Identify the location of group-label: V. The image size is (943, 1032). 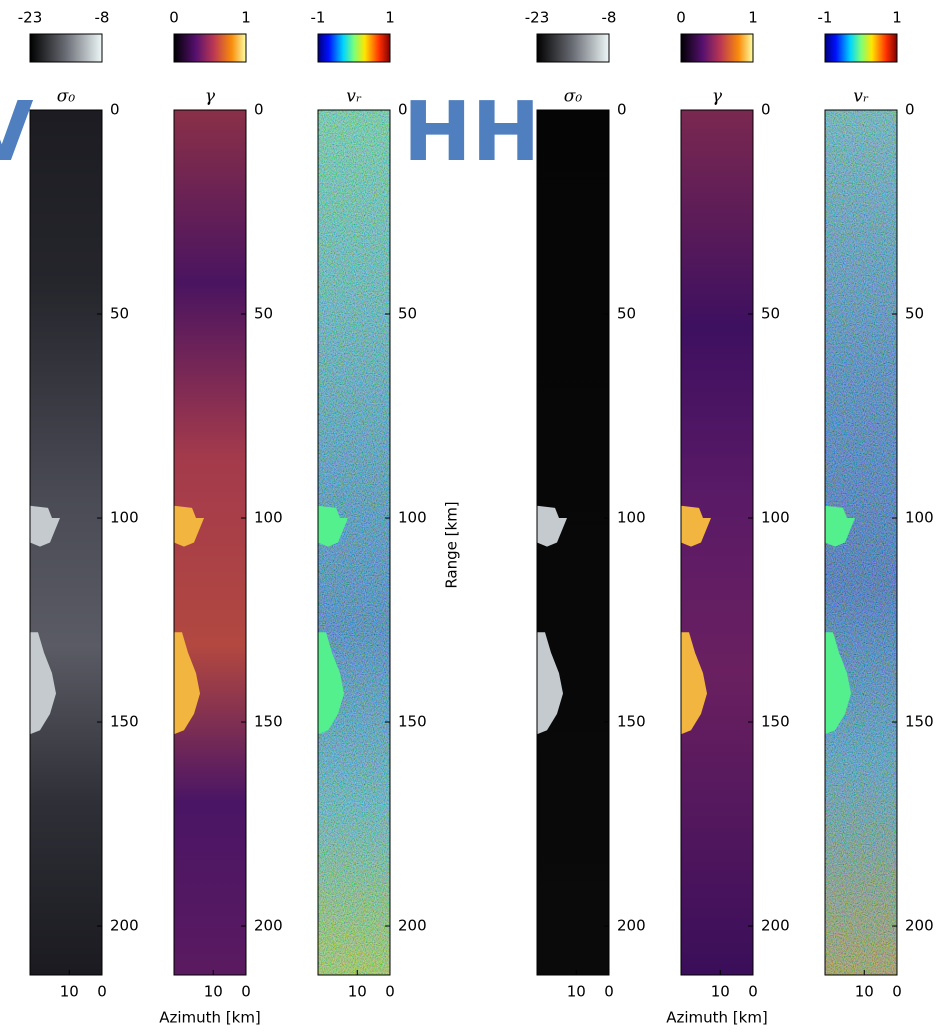
(17, 132).